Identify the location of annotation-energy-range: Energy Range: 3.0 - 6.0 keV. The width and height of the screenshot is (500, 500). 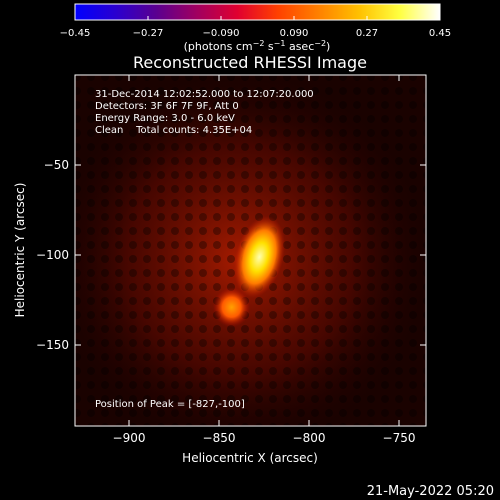
(165, 118).